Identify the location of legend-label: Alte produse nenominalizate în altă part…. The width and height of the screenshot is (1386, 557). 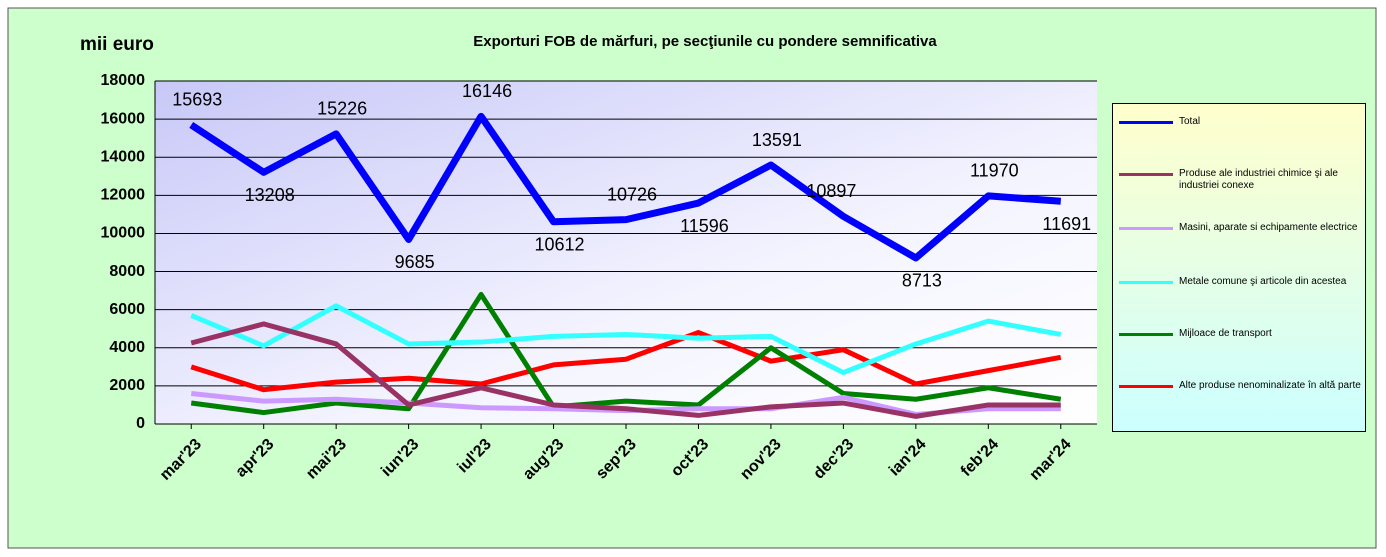
(1270, 385).